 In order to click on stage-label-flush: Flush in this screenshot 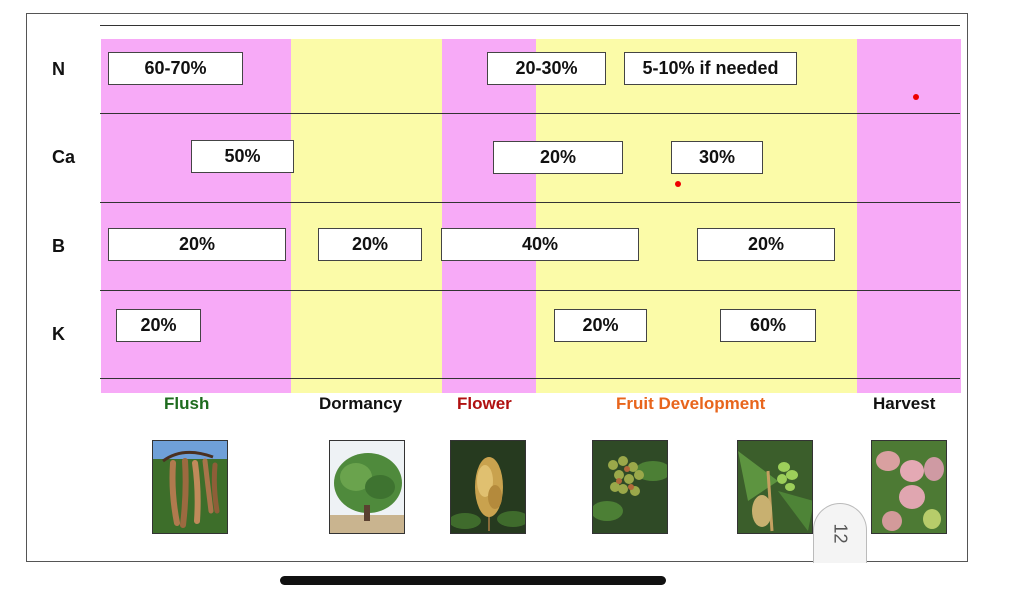, I will do `click(187, 403)`.